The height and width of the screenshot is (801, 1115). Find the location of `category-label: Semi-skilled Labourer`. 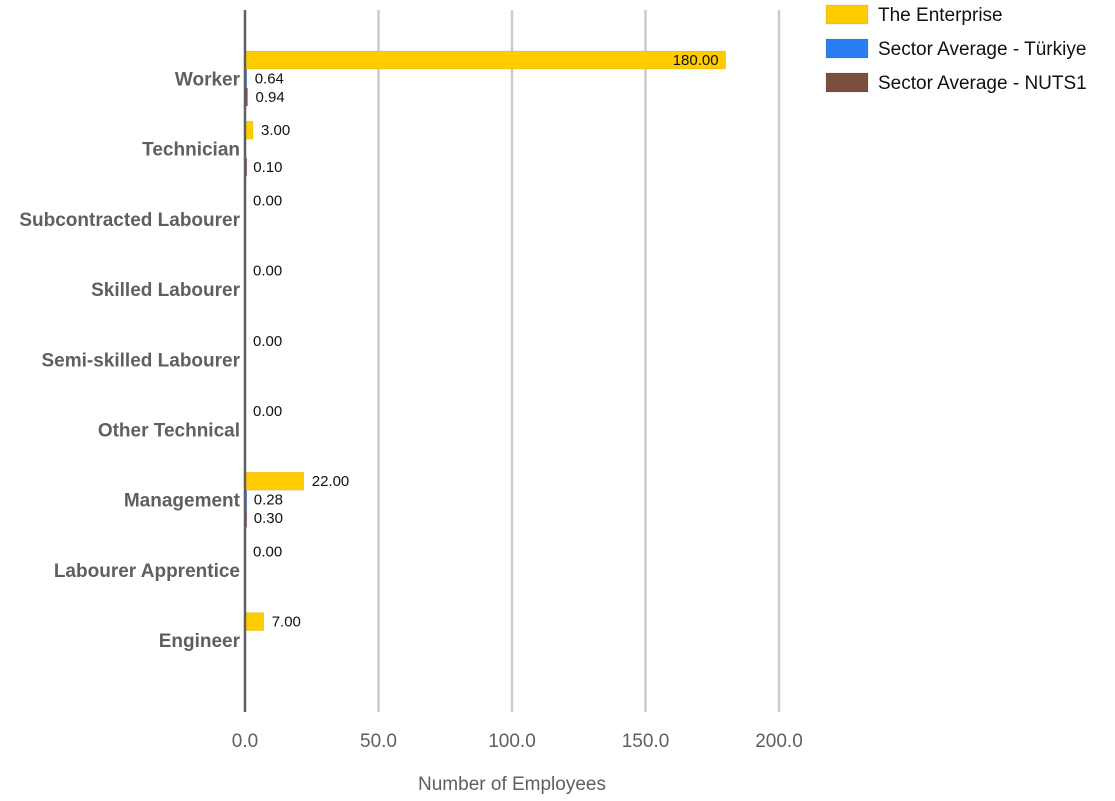

category-label: Semi-skilled Labourer is located at coordinates (140, 360).